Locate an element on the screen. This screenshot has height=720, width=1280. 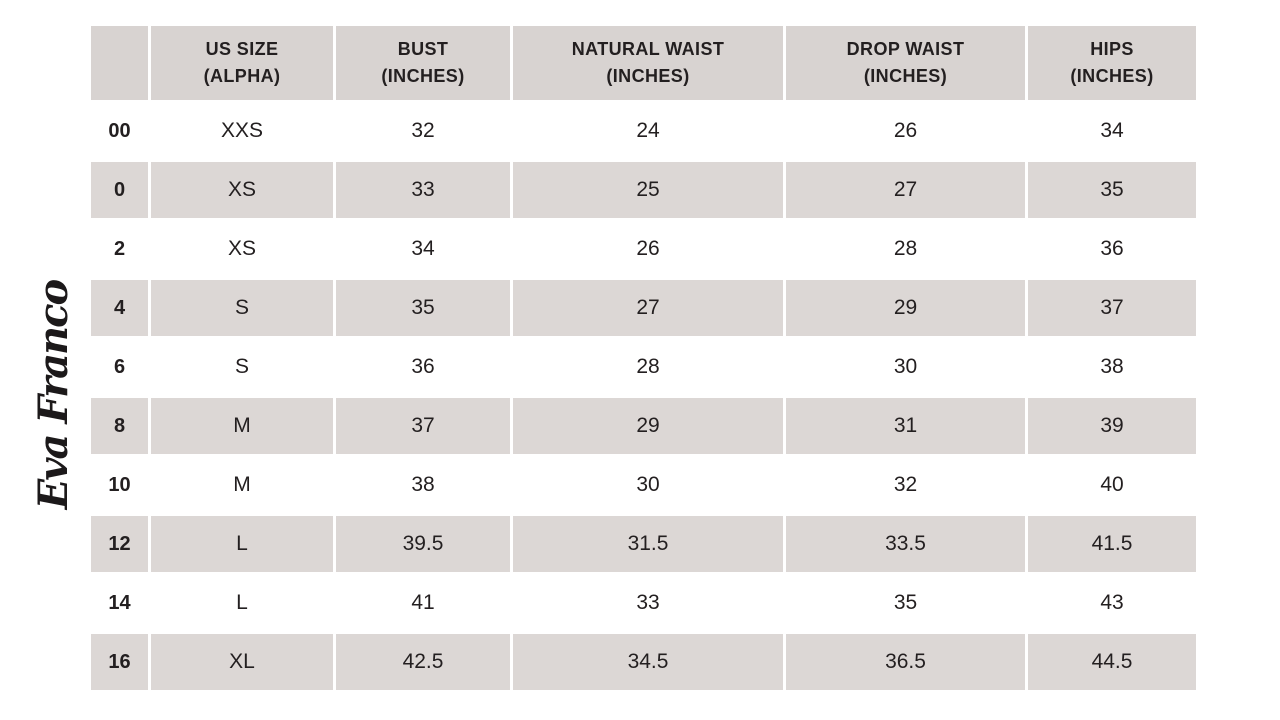
table-row: 0 XS 33 25 27 35 is located at coordinates (643, 190).